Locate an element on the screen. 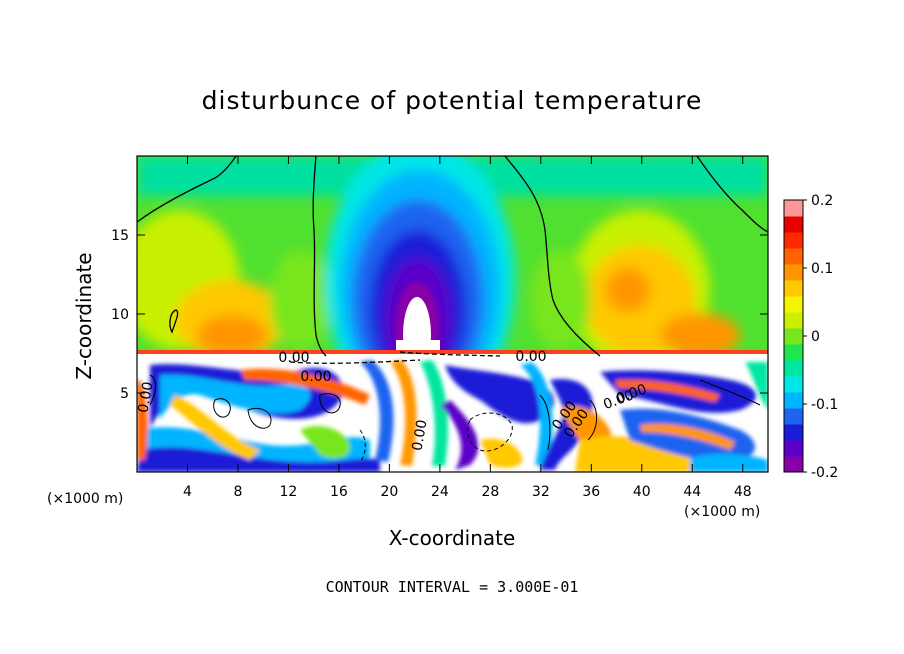  x-unit-label: (×1000 m) is located at coordinates (722, 512).